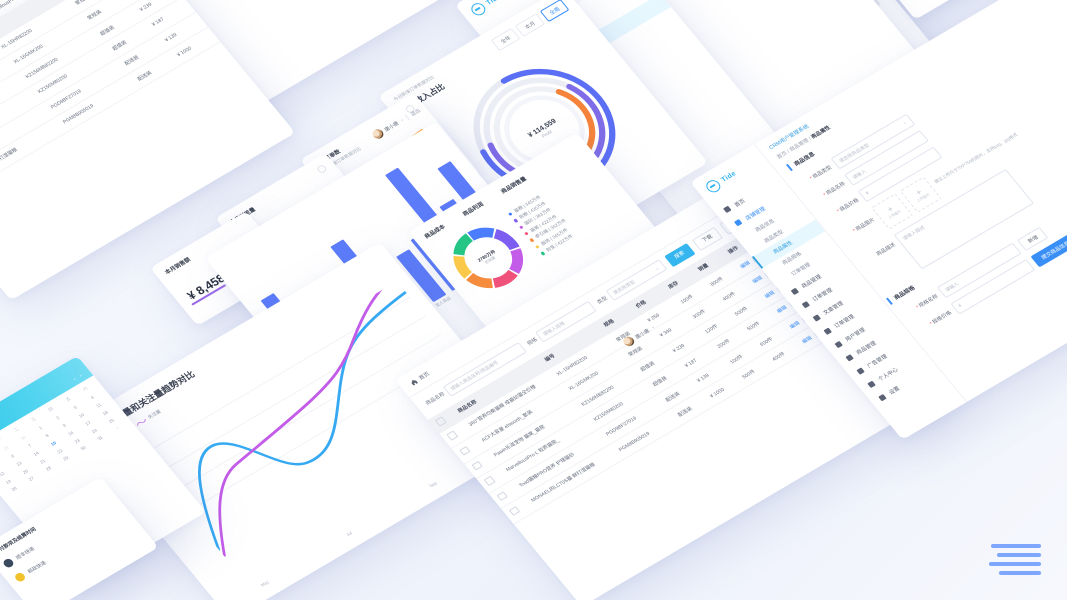  What do you see at coordinates (265, 583) in the screenshot?
I see `xtick-may: May` at bounding box center [265, 583].